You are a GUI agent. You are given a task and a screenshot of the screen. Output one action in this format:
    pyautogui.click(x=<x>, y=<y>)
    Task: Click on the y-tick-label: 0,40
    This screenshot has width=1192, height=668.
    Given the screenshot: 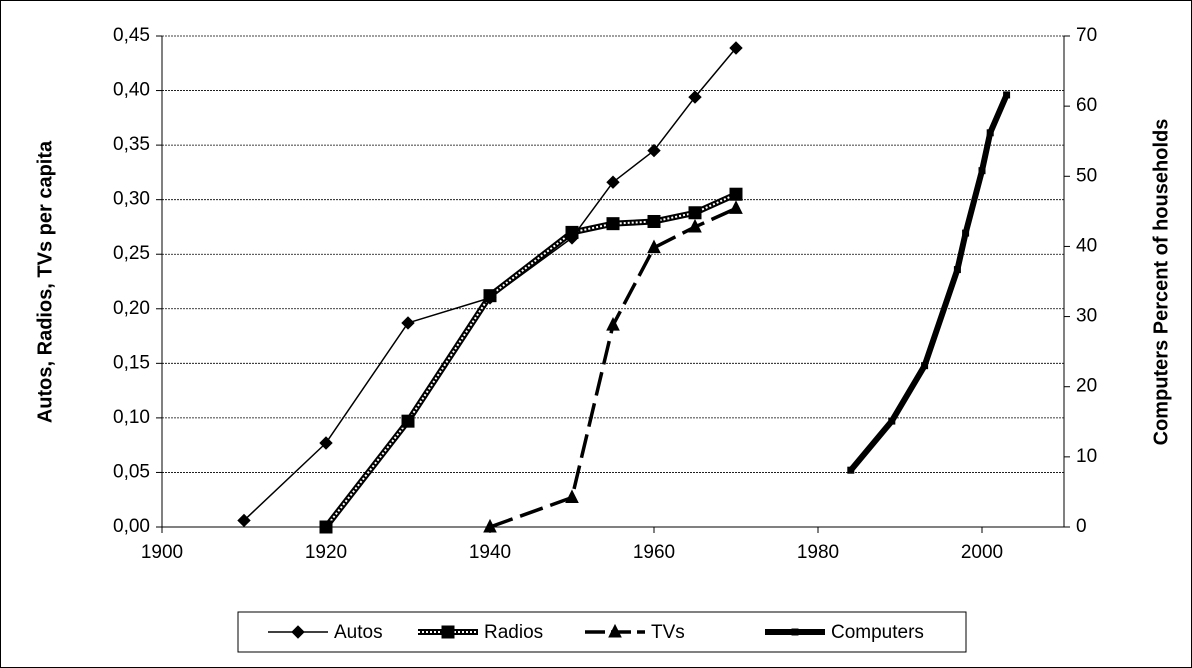 What is the action you would take?
    pyautogui.click(x=131, y=90)
    